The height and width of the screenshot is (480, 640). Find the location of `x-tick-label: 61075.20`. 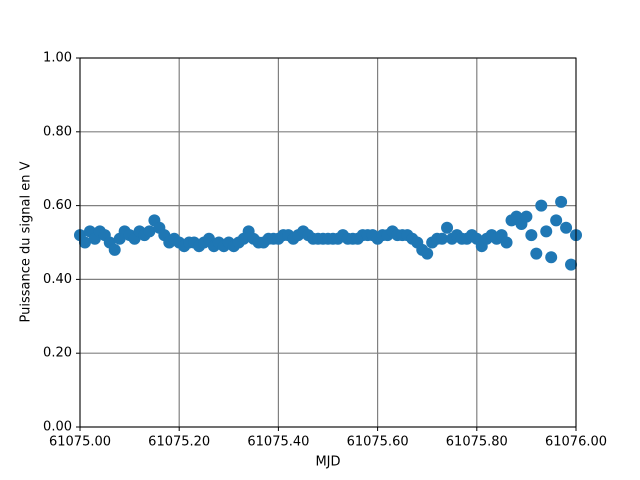

x-tick-label: 61075.20 is located at coordinates (179, 442).